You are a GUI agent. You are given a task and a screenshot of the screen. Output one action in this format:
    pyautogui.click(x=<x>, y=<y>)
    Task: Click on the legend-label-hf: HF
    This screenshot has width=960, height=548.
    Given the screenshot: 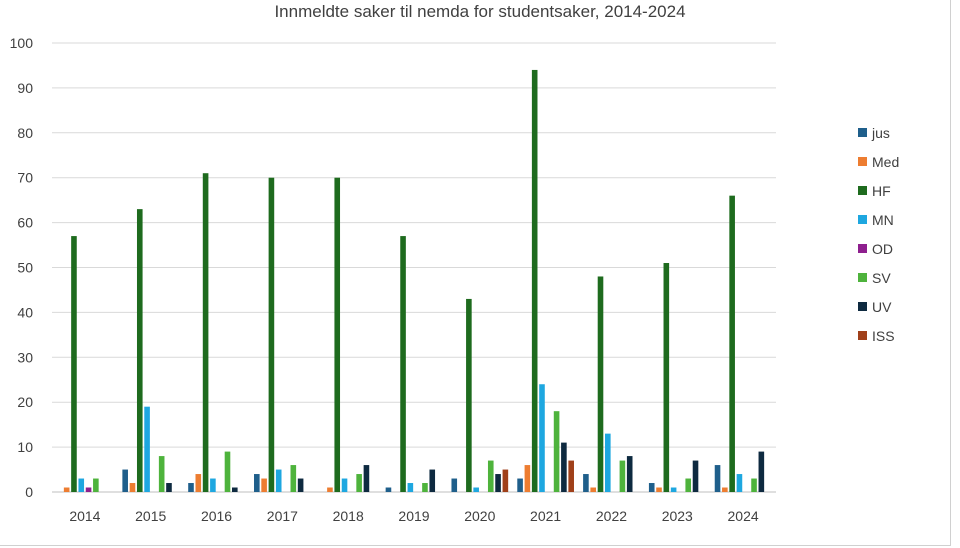 What is the action you would take?
    pyautogui.click(x=881, y=191)
    